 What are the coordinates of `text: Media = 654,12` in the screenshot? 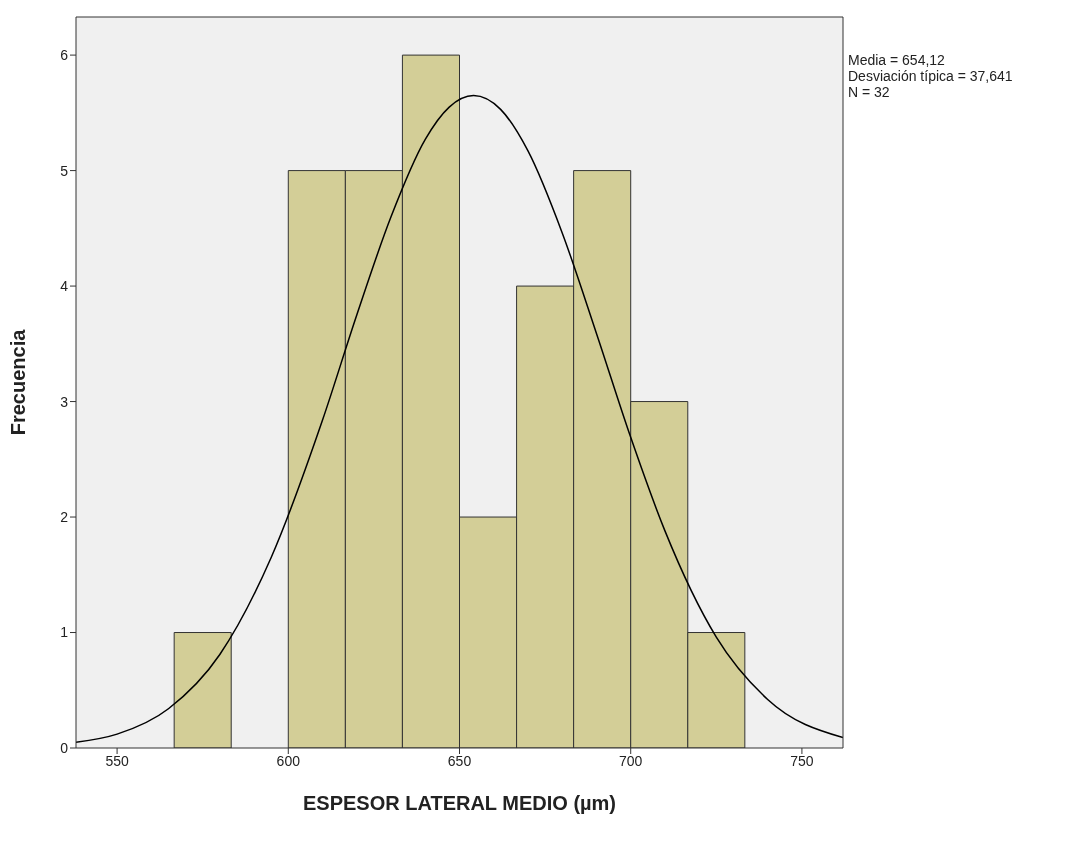 It's located at (897, 60).